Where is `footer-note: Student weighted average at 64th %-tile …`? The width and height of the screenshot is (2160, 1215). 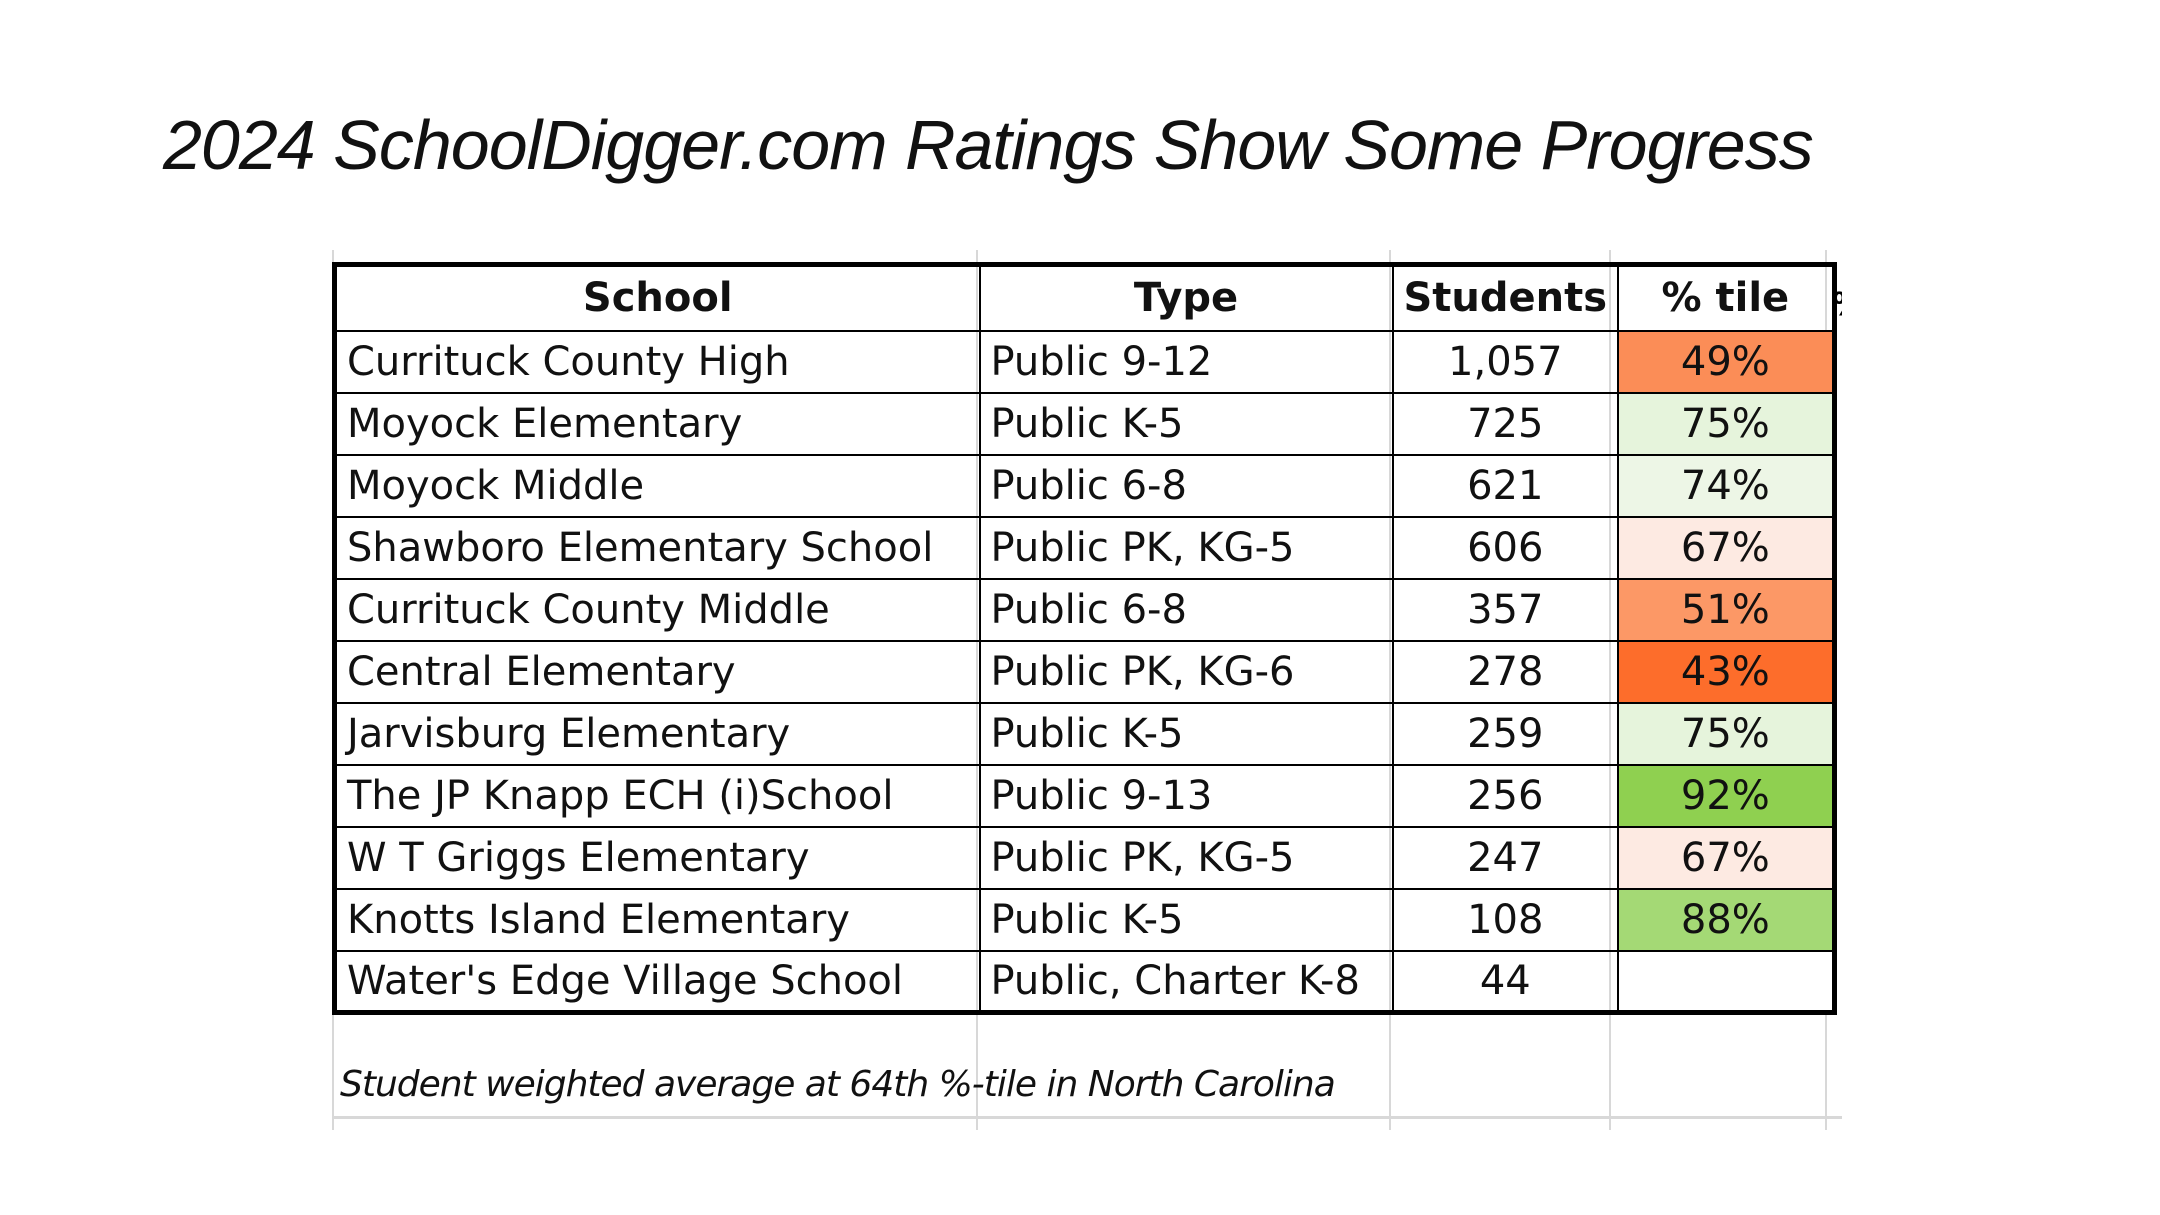
footer-note: Student weighted average at 64th %-tile … is located at coordinates (838, 1084).